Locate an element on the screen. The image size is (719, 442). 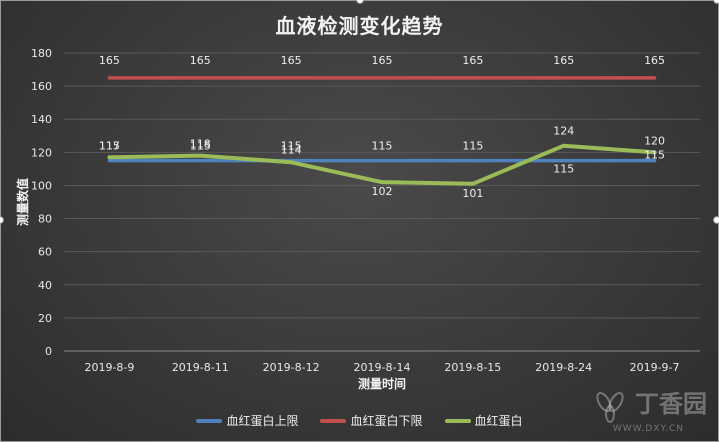
legend-item: 血红蛋白上限 is located at coordinates (247, 420).